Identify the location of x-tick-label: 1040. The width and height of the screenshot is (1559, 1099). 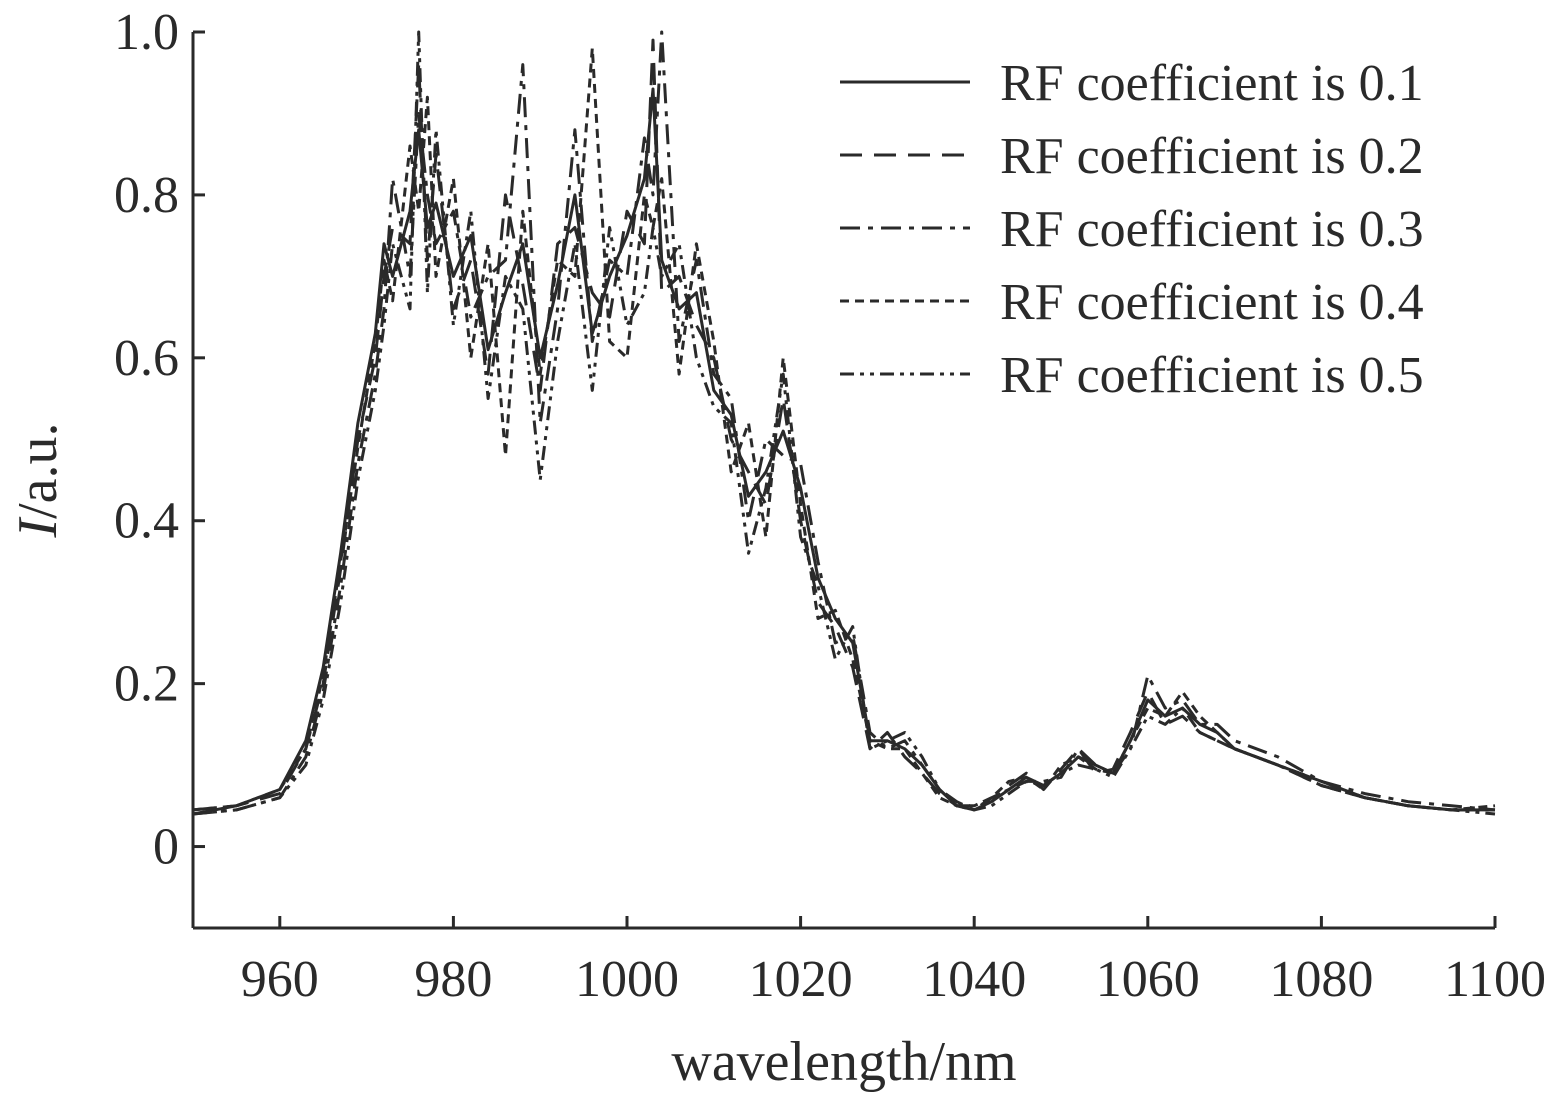
(974, 979).